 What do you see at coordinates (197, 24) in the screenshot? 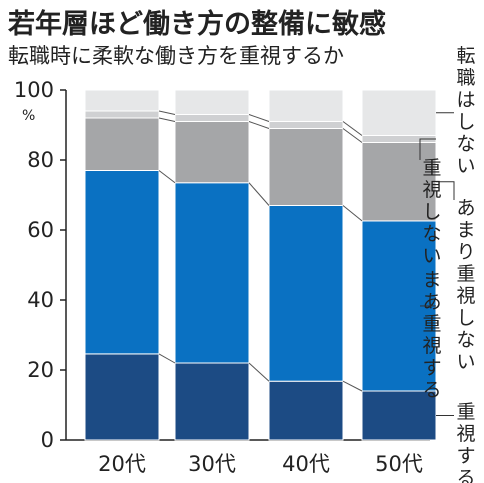
I see `chart-title: 若年層ほど働き方の整備に敏感` at bounding box center [197, 24].